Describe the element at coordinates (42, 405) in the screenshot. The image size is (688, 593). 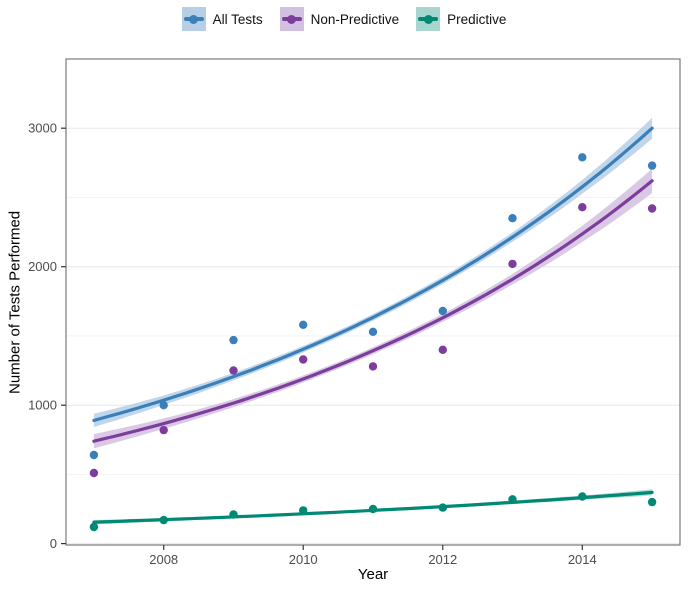
I see `y-tick-label: 1000` at that location.